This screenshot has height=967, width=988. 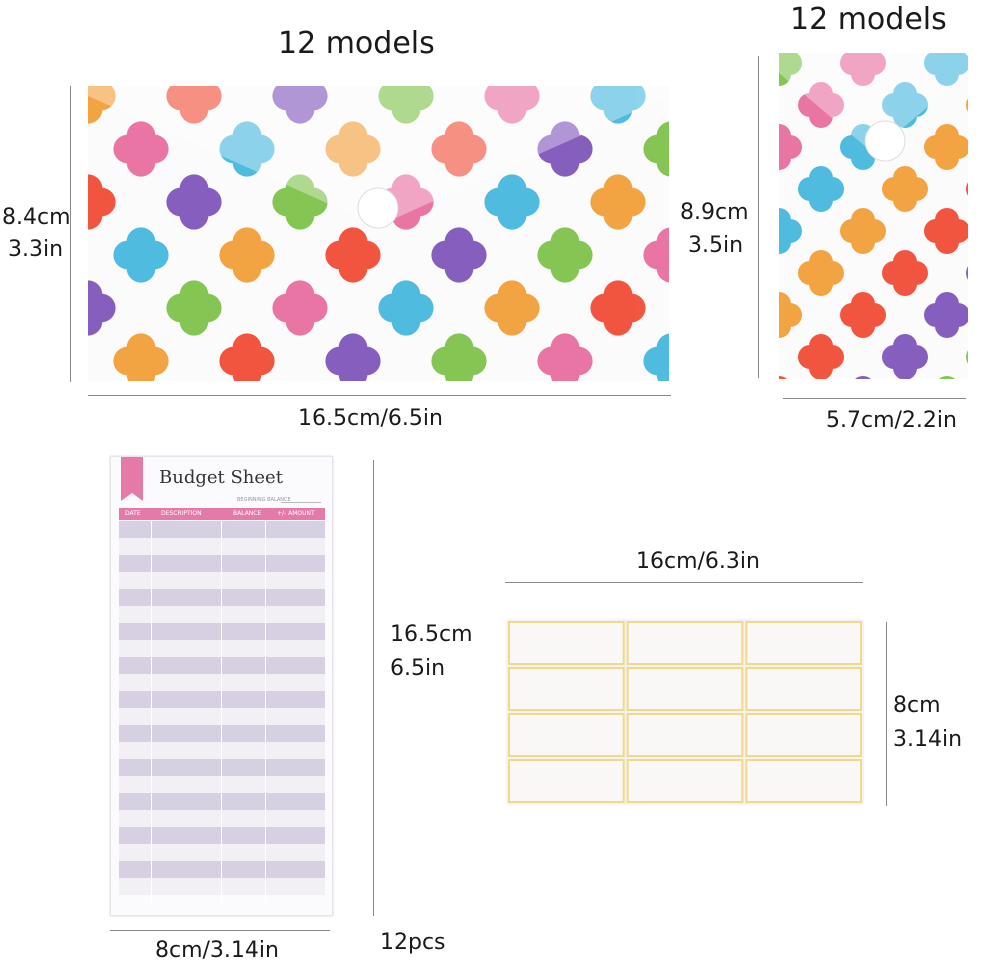 I want to click on budget-table-body, so click(x=222, y=708).